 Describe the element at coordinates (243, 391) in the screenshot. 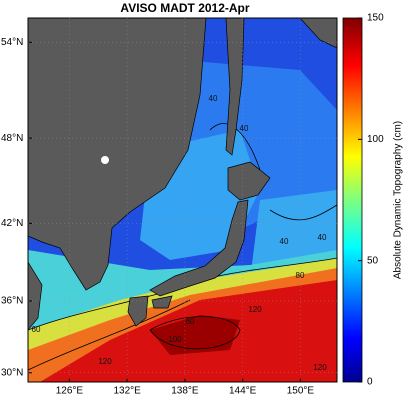

I see `x-tick-label: 144°E` at that location.